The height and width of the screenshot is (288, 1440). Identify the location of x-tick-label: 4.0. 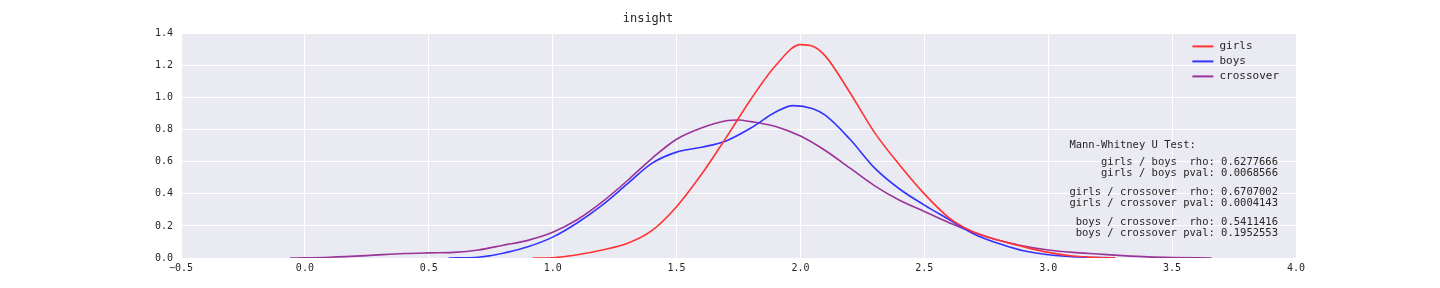
(1296, 267).